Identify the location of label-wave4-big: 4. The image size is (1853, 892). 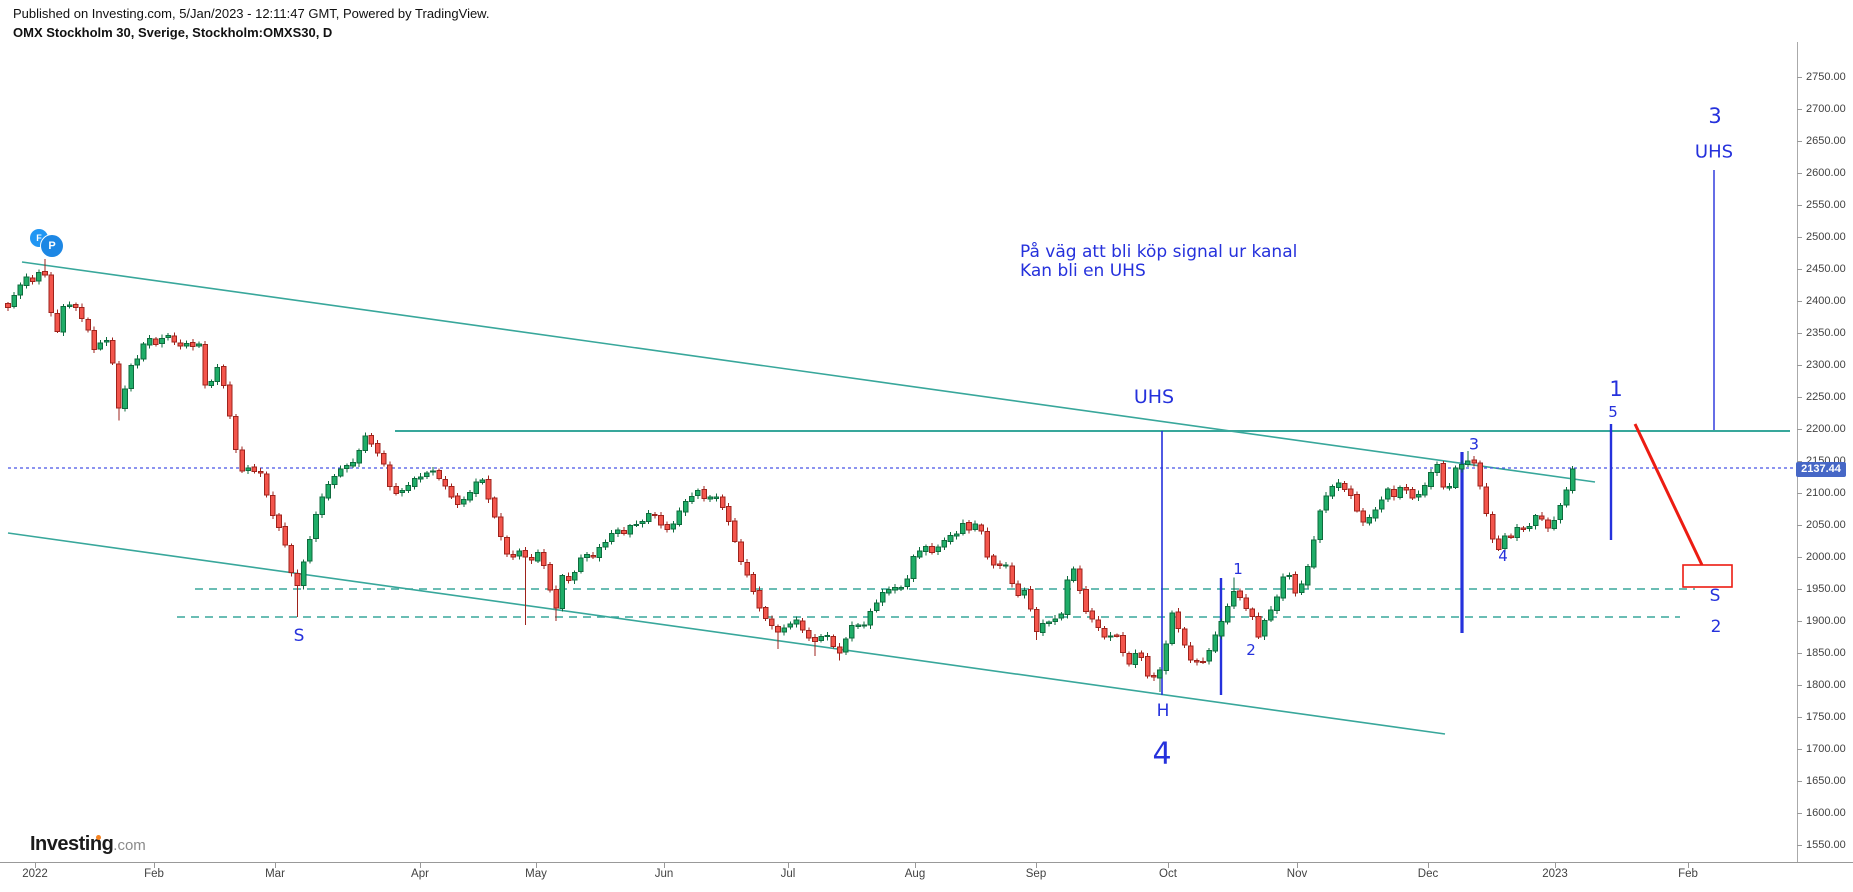
(1162, 754).